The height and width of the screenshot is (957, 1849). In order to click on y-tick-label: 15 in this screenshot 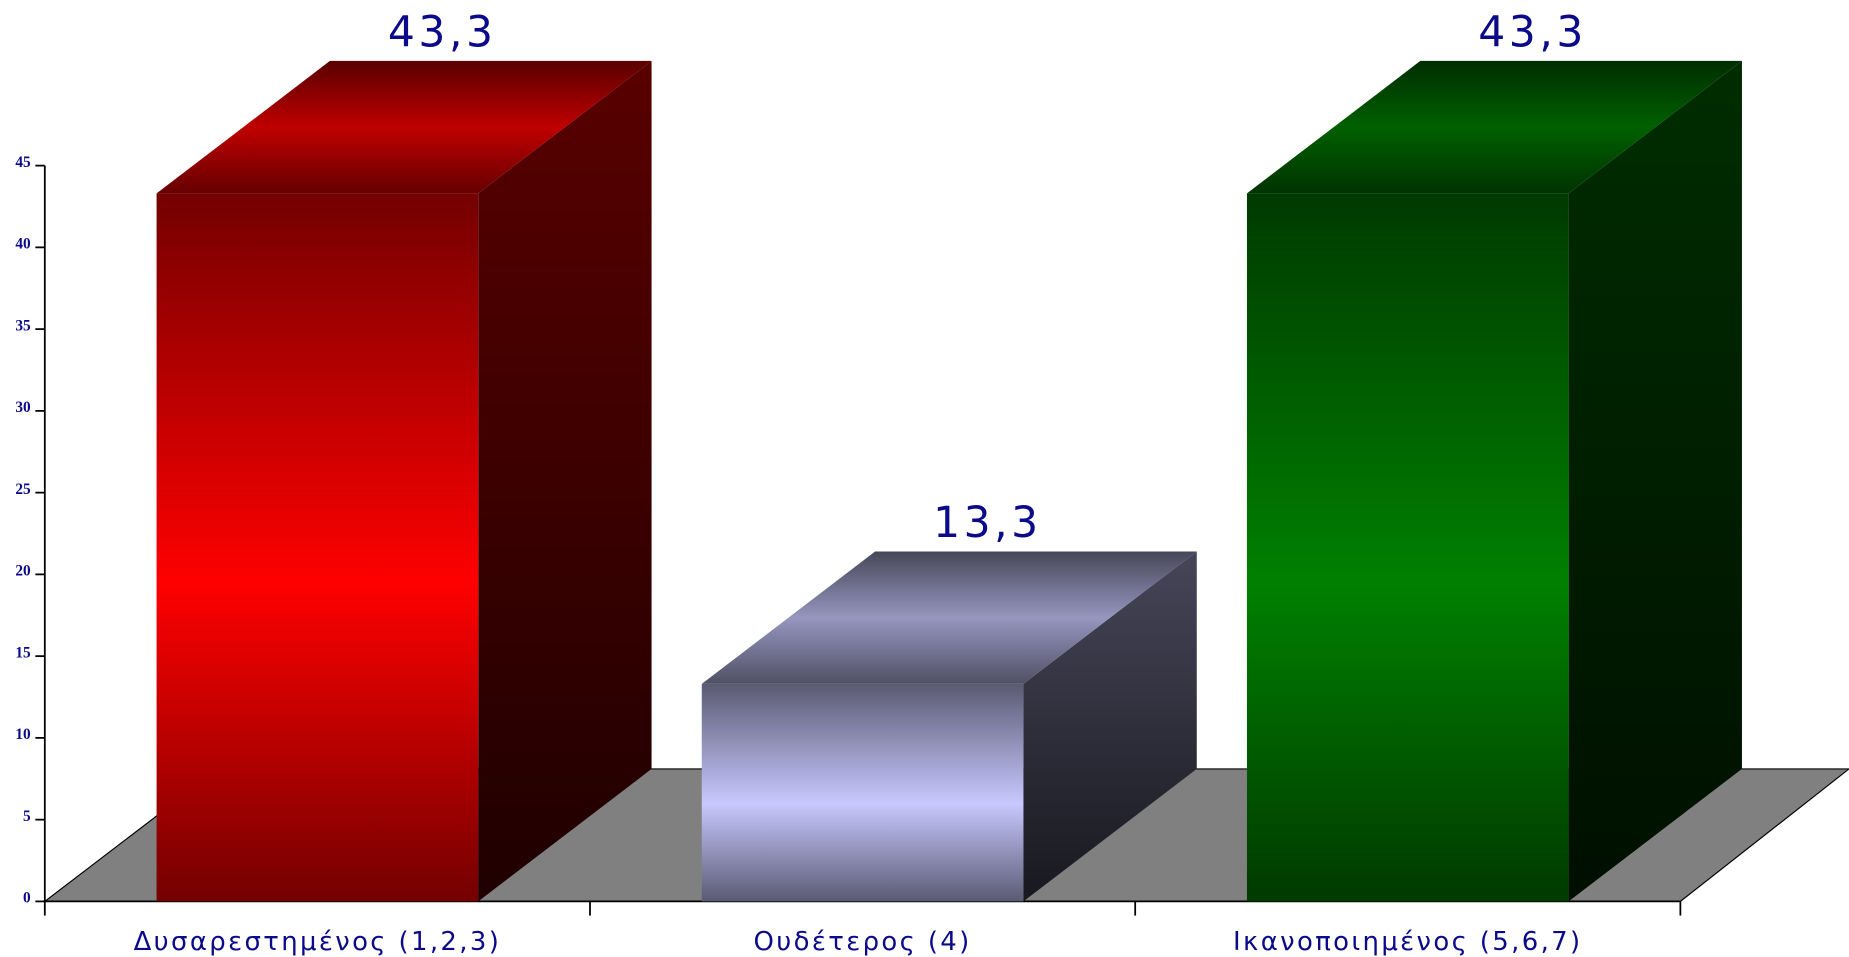, I will do `click(23, 652)`.